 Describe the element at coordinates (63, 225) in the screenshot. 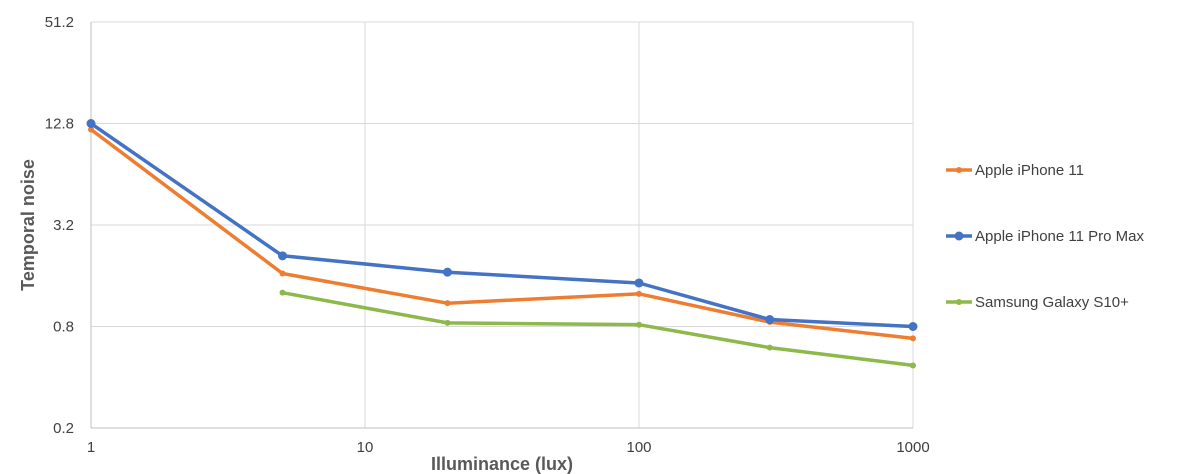

I see `y-tick-label: 3.2` at that location.